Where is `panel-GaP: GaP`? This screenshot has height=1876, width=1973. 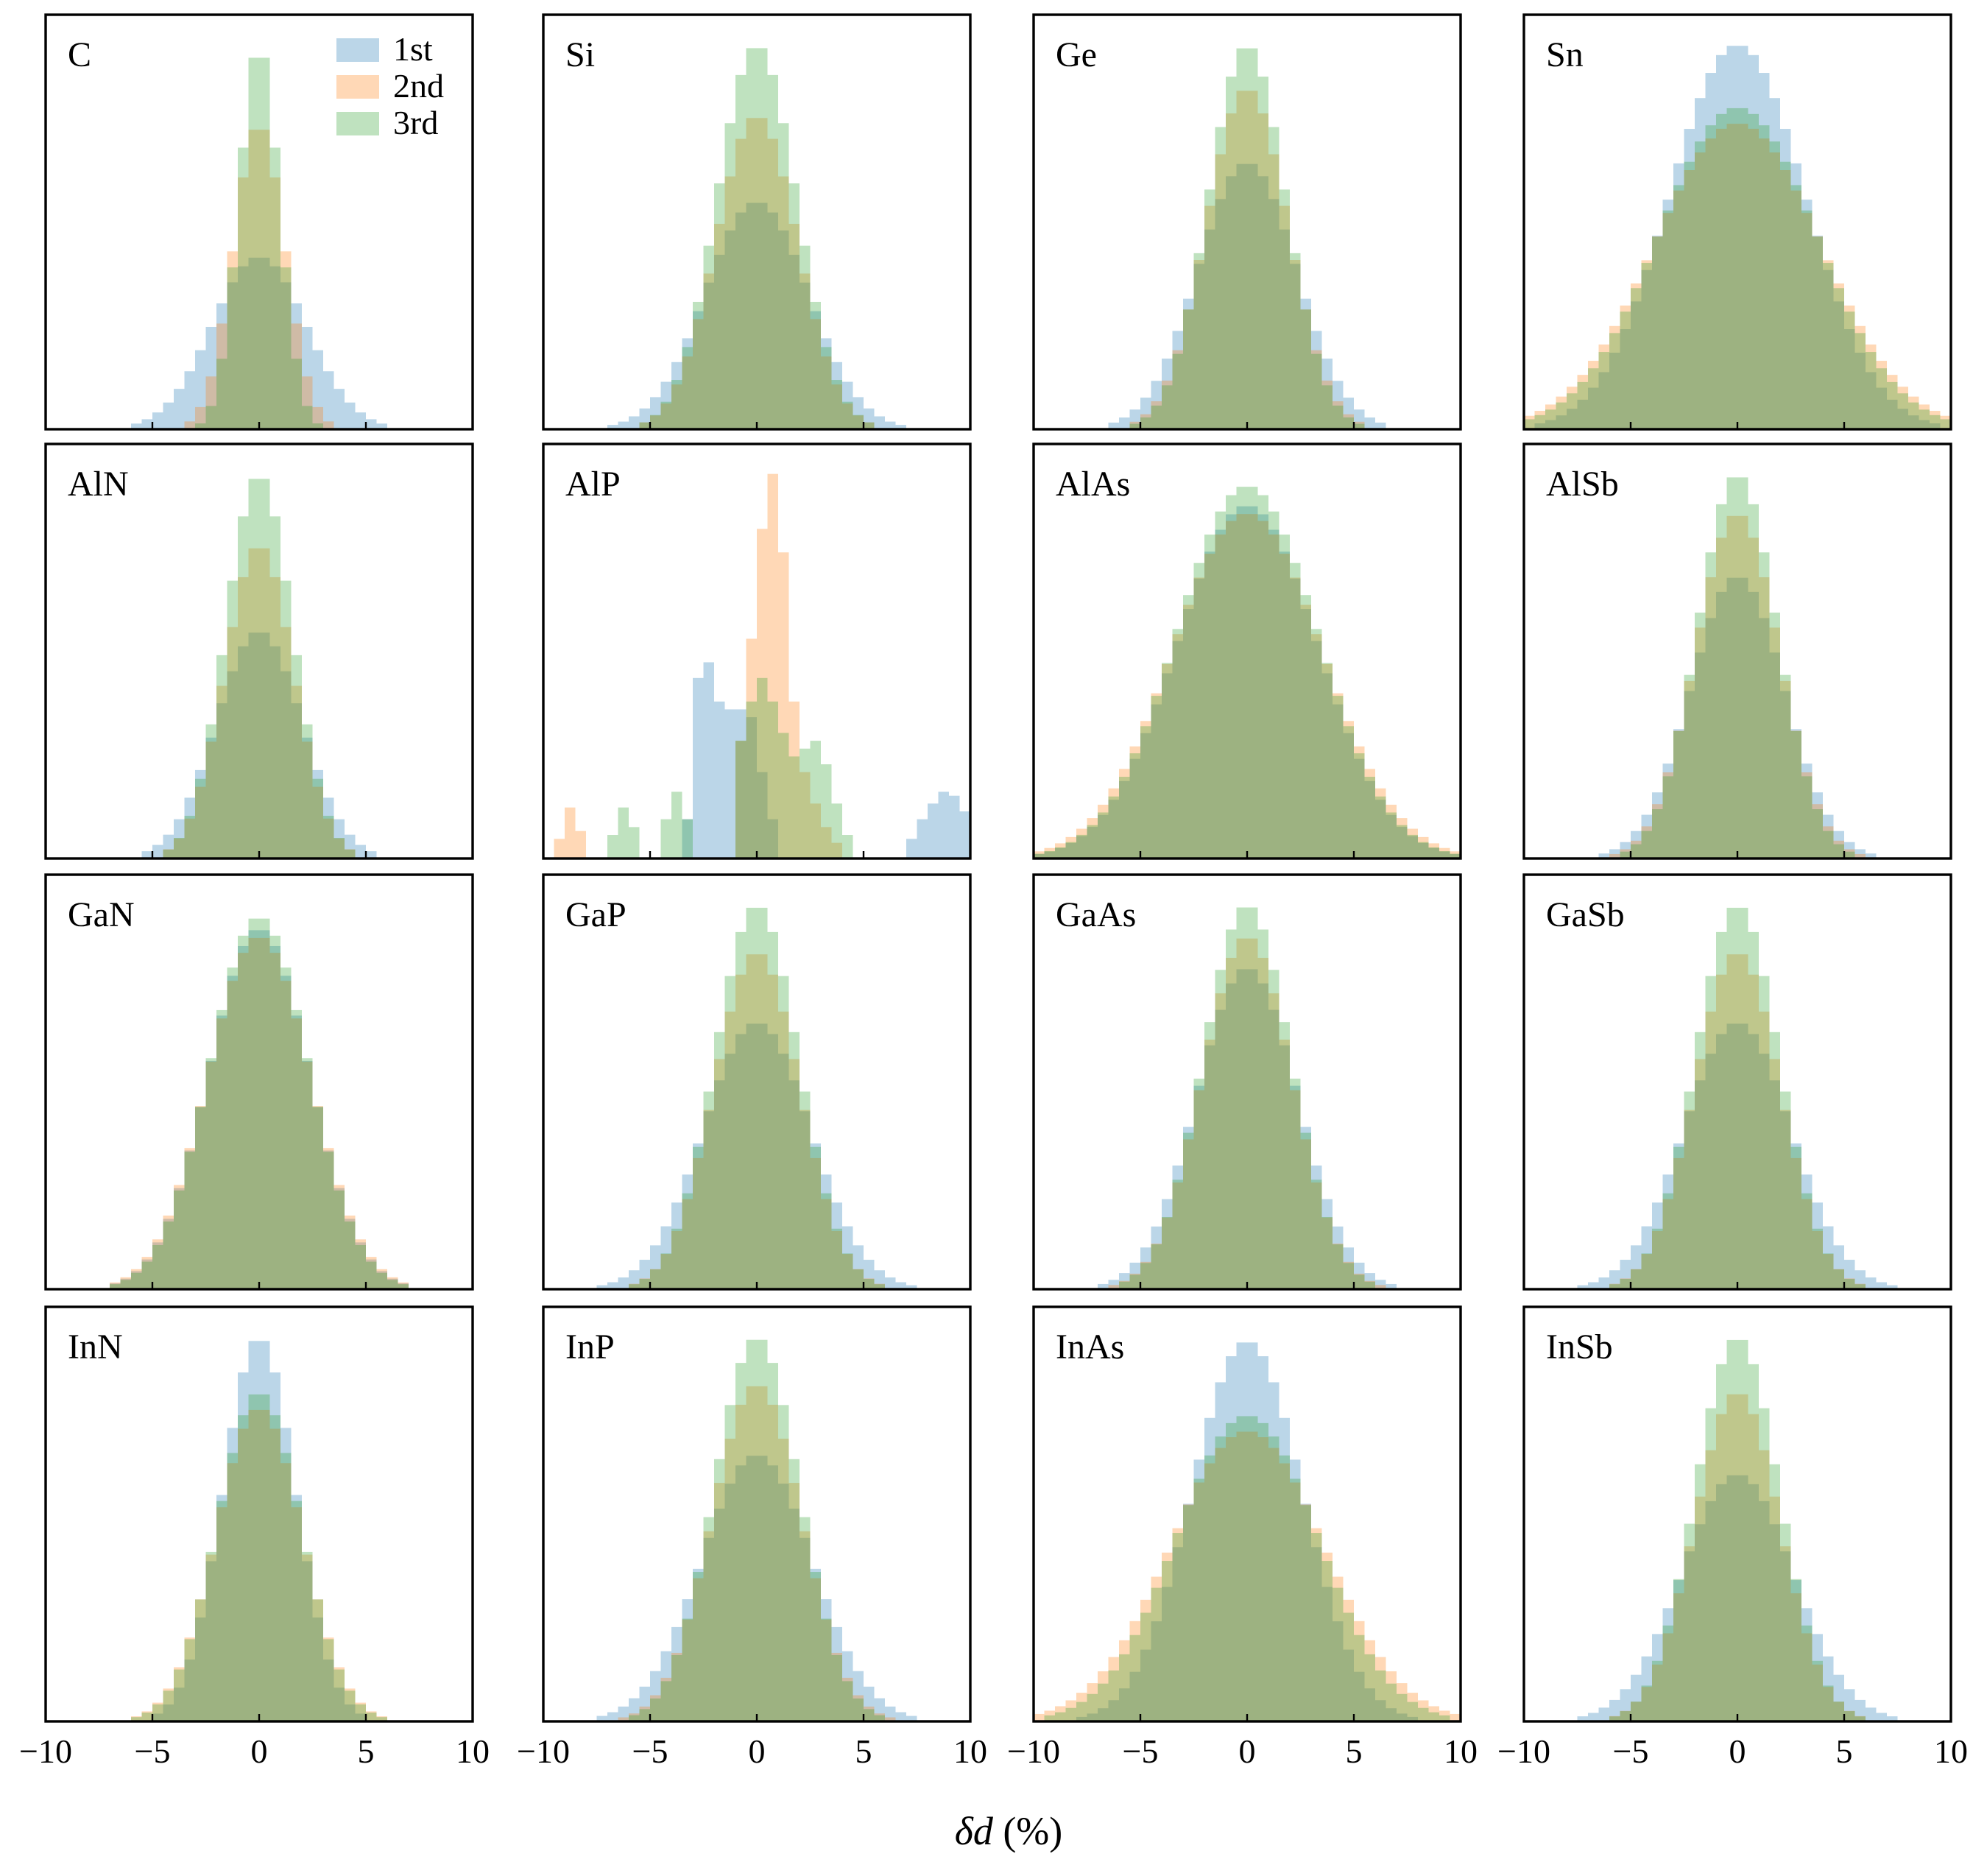
panel-GaP: GaP is located at coordinates (757, 1082).